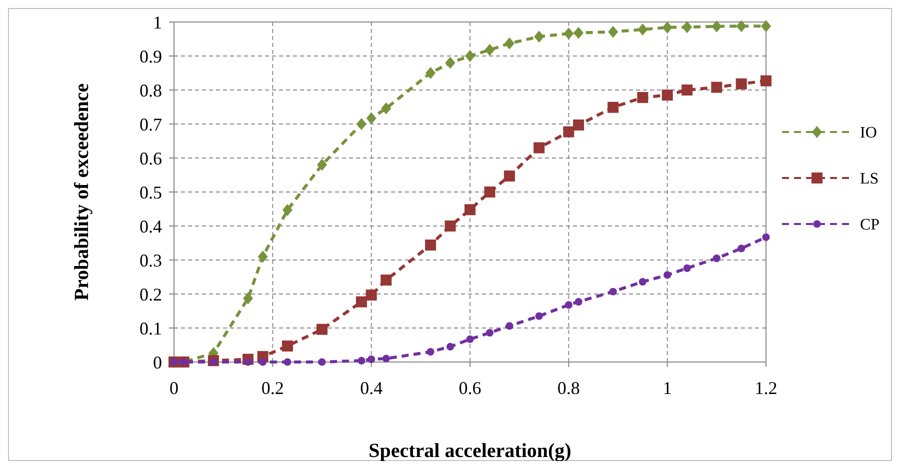 The width and height of the screenshot is (900, 469). I want to click on x-tick-label: 0.6, so click(470, 388).